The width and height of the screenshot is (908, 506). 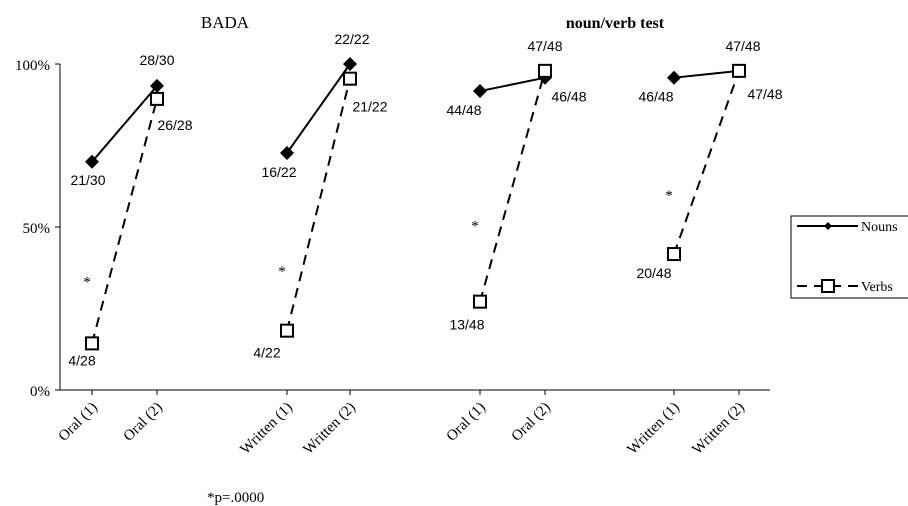 What do you see at coordinates (40, 392) in the screenshot?
I see `y-tick-label-0: 0%` at bounding box center [40, 392].